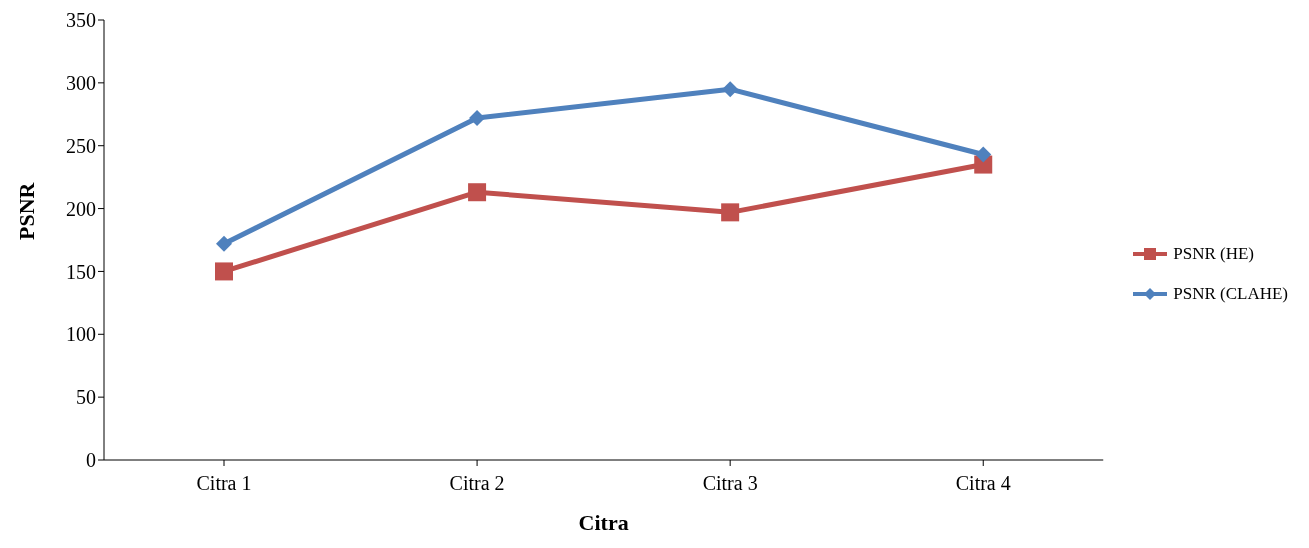 This screenshot has width=1309, height=548. I want to click on y-tick-label: 150, so click(81, 271).